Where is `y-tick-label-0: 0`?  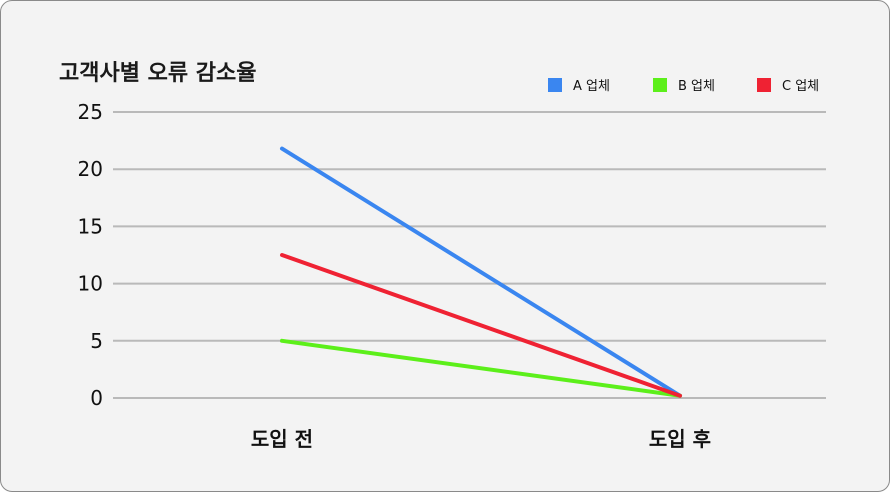 y-tick-label-0: 0 is located at coordinates (96, 398).